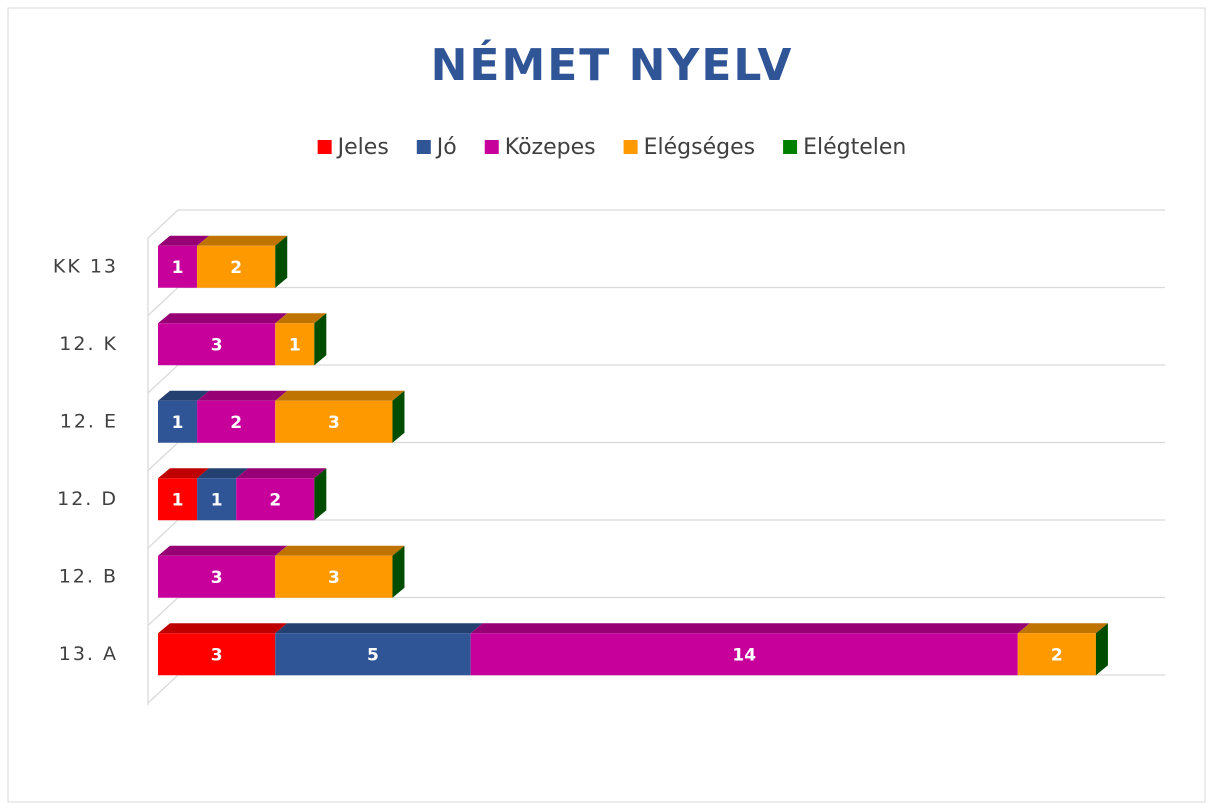 This screenshot has width=1213, height=810. I want to click on y-tick-label: 12. E, so click(89, 421).